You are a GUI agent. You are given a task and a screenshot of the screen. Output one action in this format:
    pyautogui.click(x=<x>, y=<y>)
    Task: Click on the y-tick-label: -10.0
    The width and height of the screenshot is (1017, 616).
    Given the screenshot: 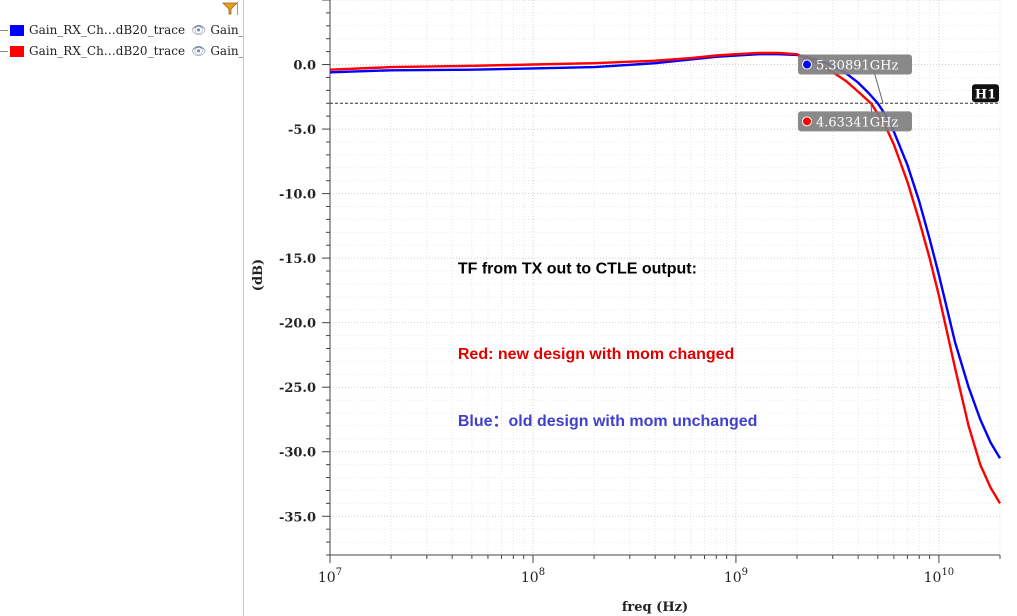 What is the action you would take?
    pyautogui.click(x=297, y=195)
    